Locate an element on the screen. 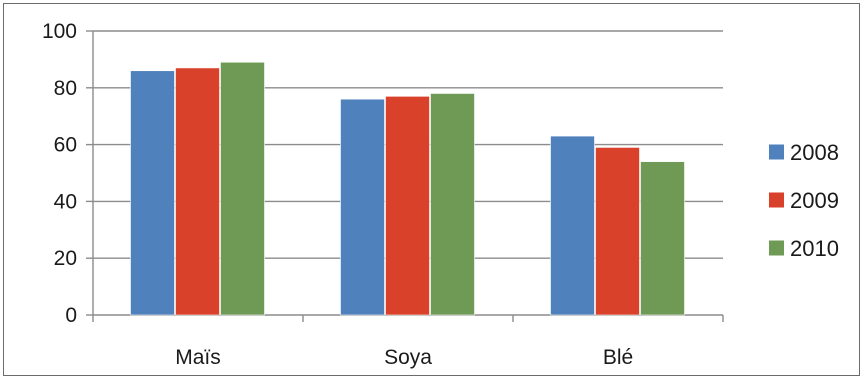  x-tick-label: Blé is located at coordinates (618, 357).